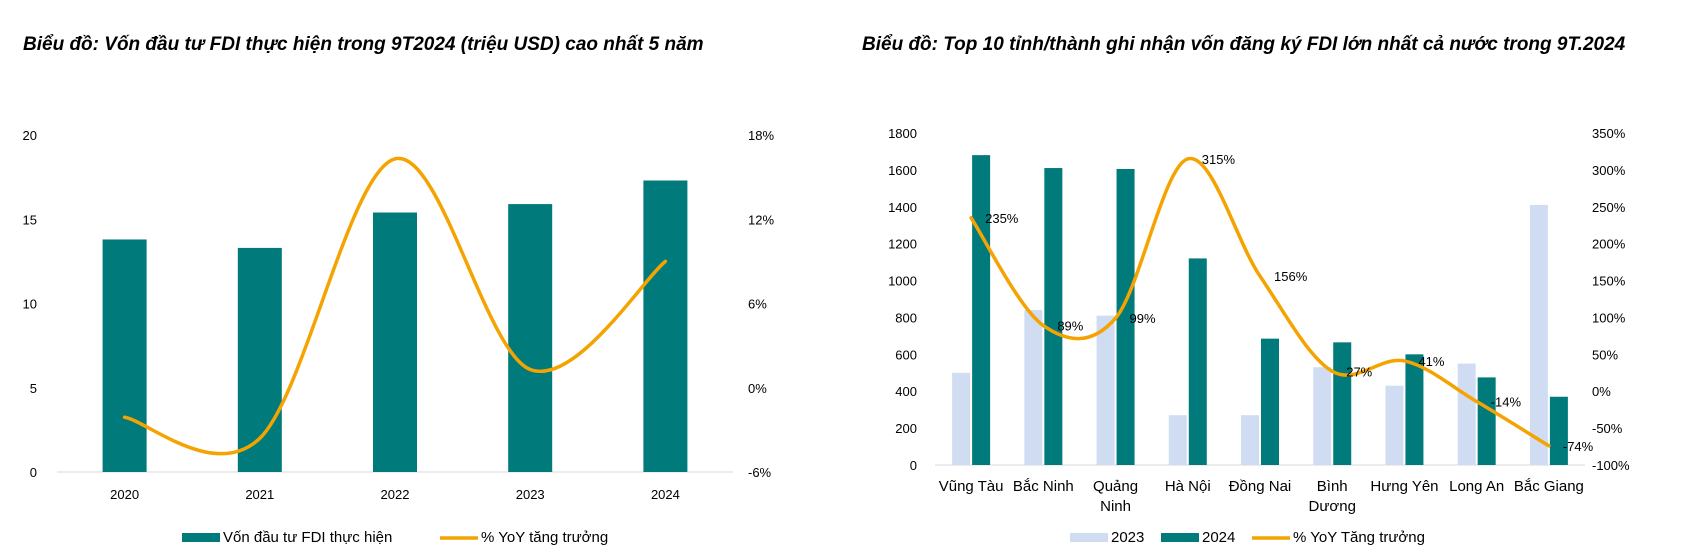 Image resolution: width=1686 pixels, height=548 pixels. What do you see at coordinates (1332, 486) in the screenshot?
I see `chart2-x-tick: Bình` at bounding box center [1332, 486].